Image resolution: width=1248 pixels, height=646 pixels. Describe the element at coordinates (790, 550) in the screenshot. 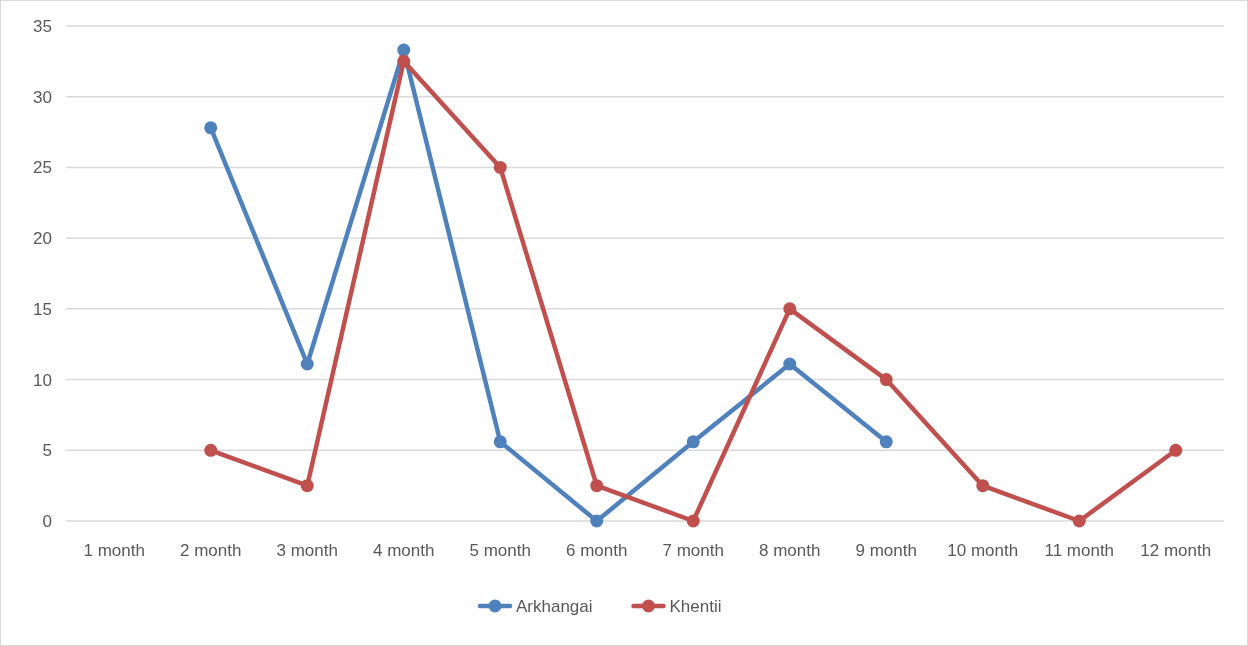

I see `x-tick-label: 8 month` at that location.